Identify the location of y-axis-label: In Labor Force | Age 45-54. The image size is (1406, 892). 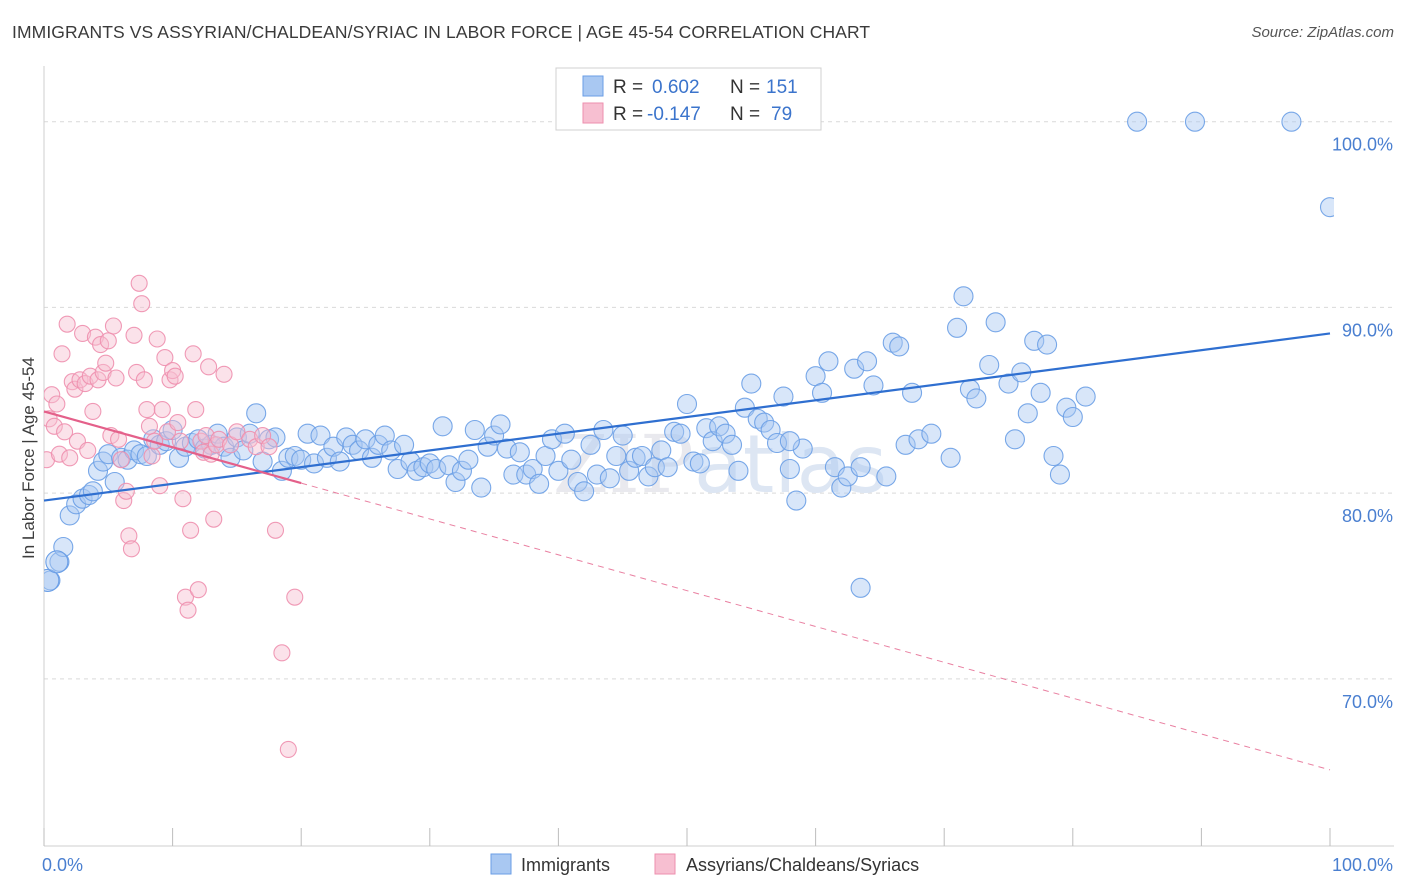
(28, 458).